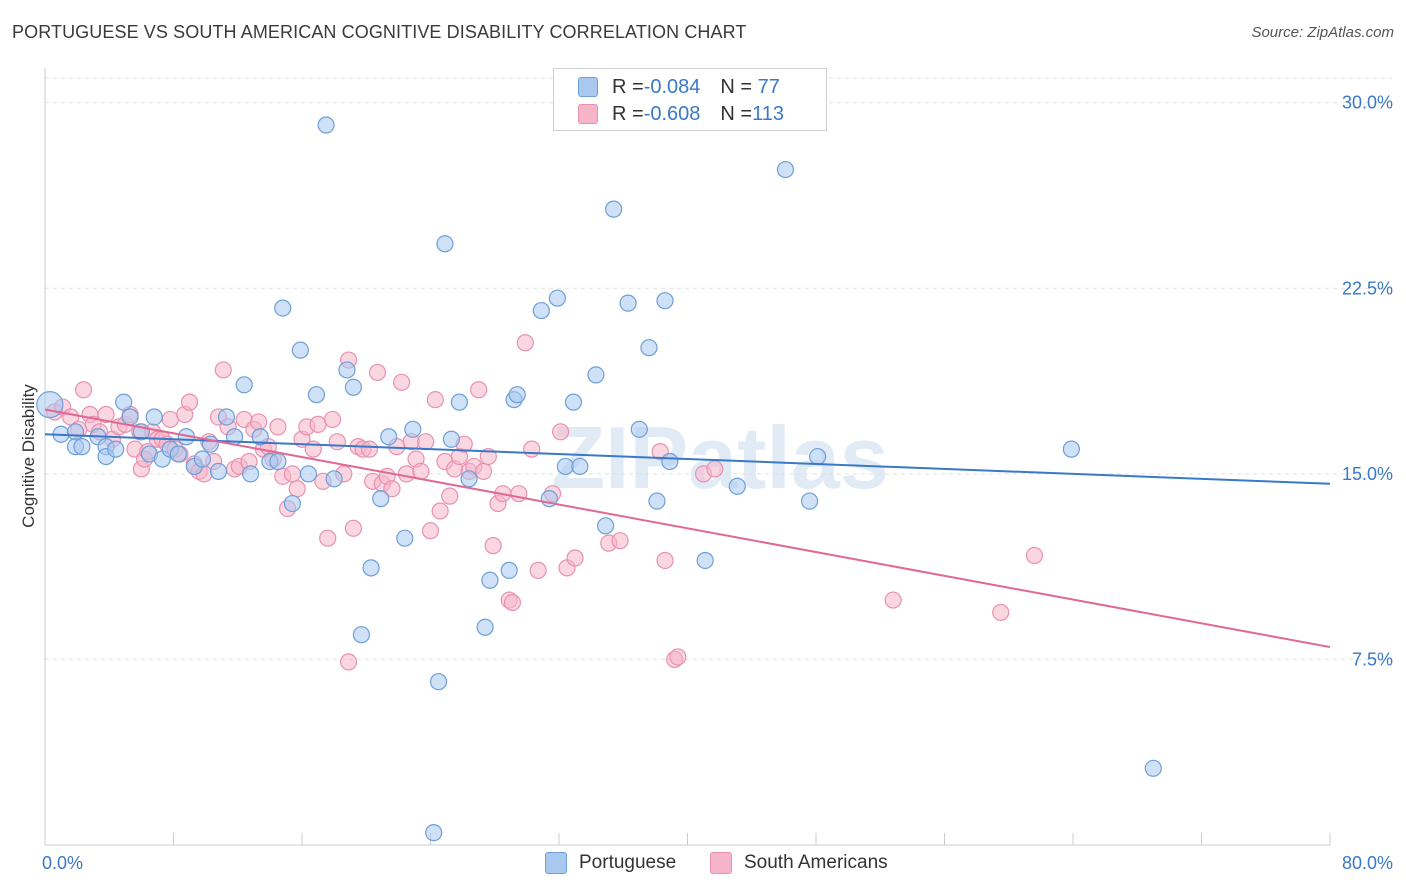 This screenshot has width=1406, height=892. What do you see at coordinates (1367, 863) in the screenshot?
I see `x-tick-label-max: 80.0%` at bounding box center [1367, 863].